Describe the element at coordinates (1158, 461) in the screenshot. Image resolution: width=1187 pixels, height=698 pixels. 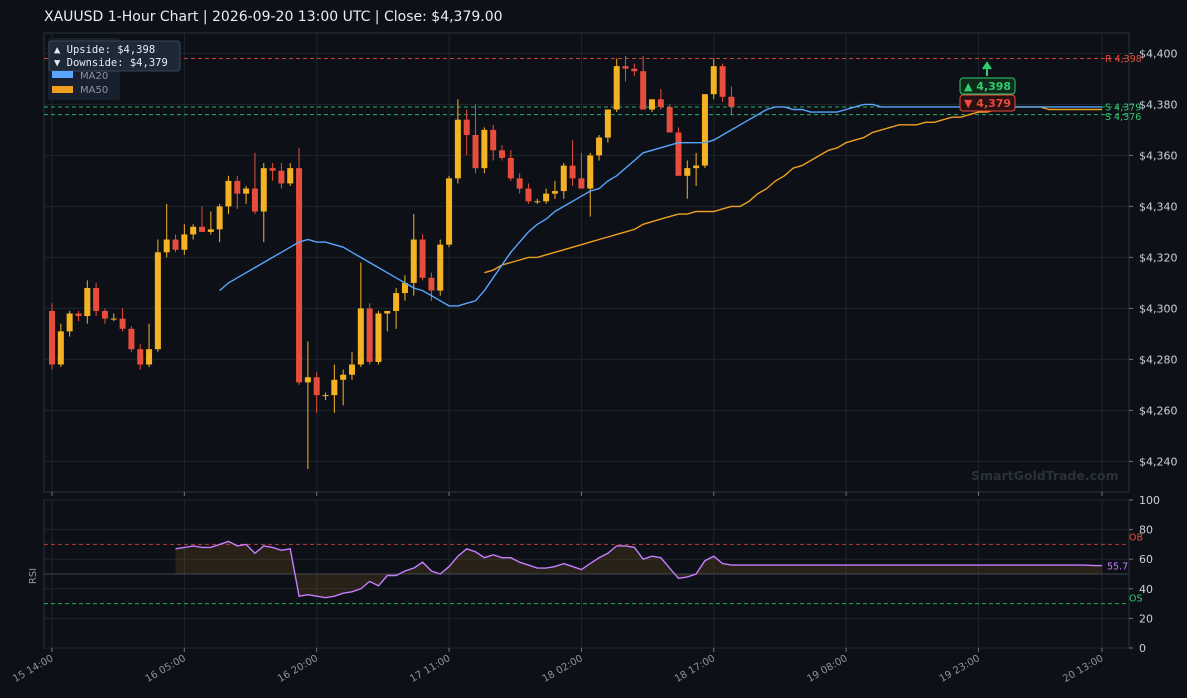
I see `price-tick-label: $4,240` at that location.